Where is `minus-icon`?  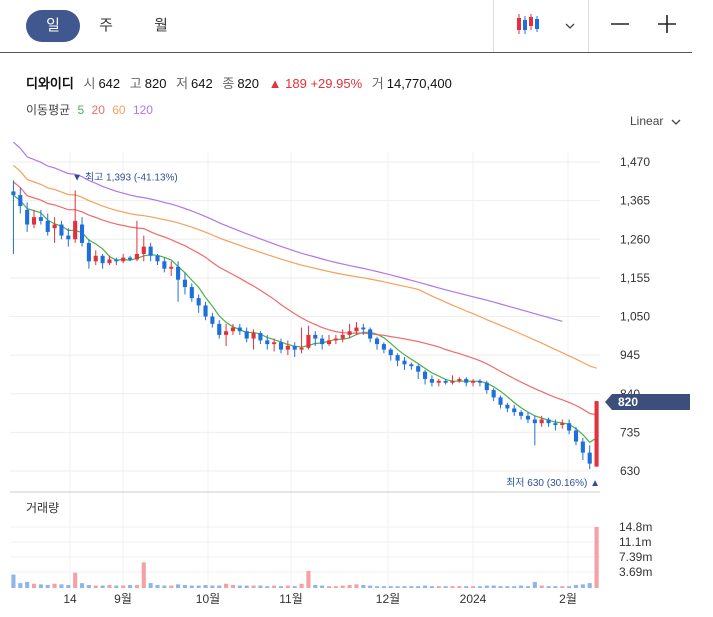
minus-icon is located at coordinates (620, 26).